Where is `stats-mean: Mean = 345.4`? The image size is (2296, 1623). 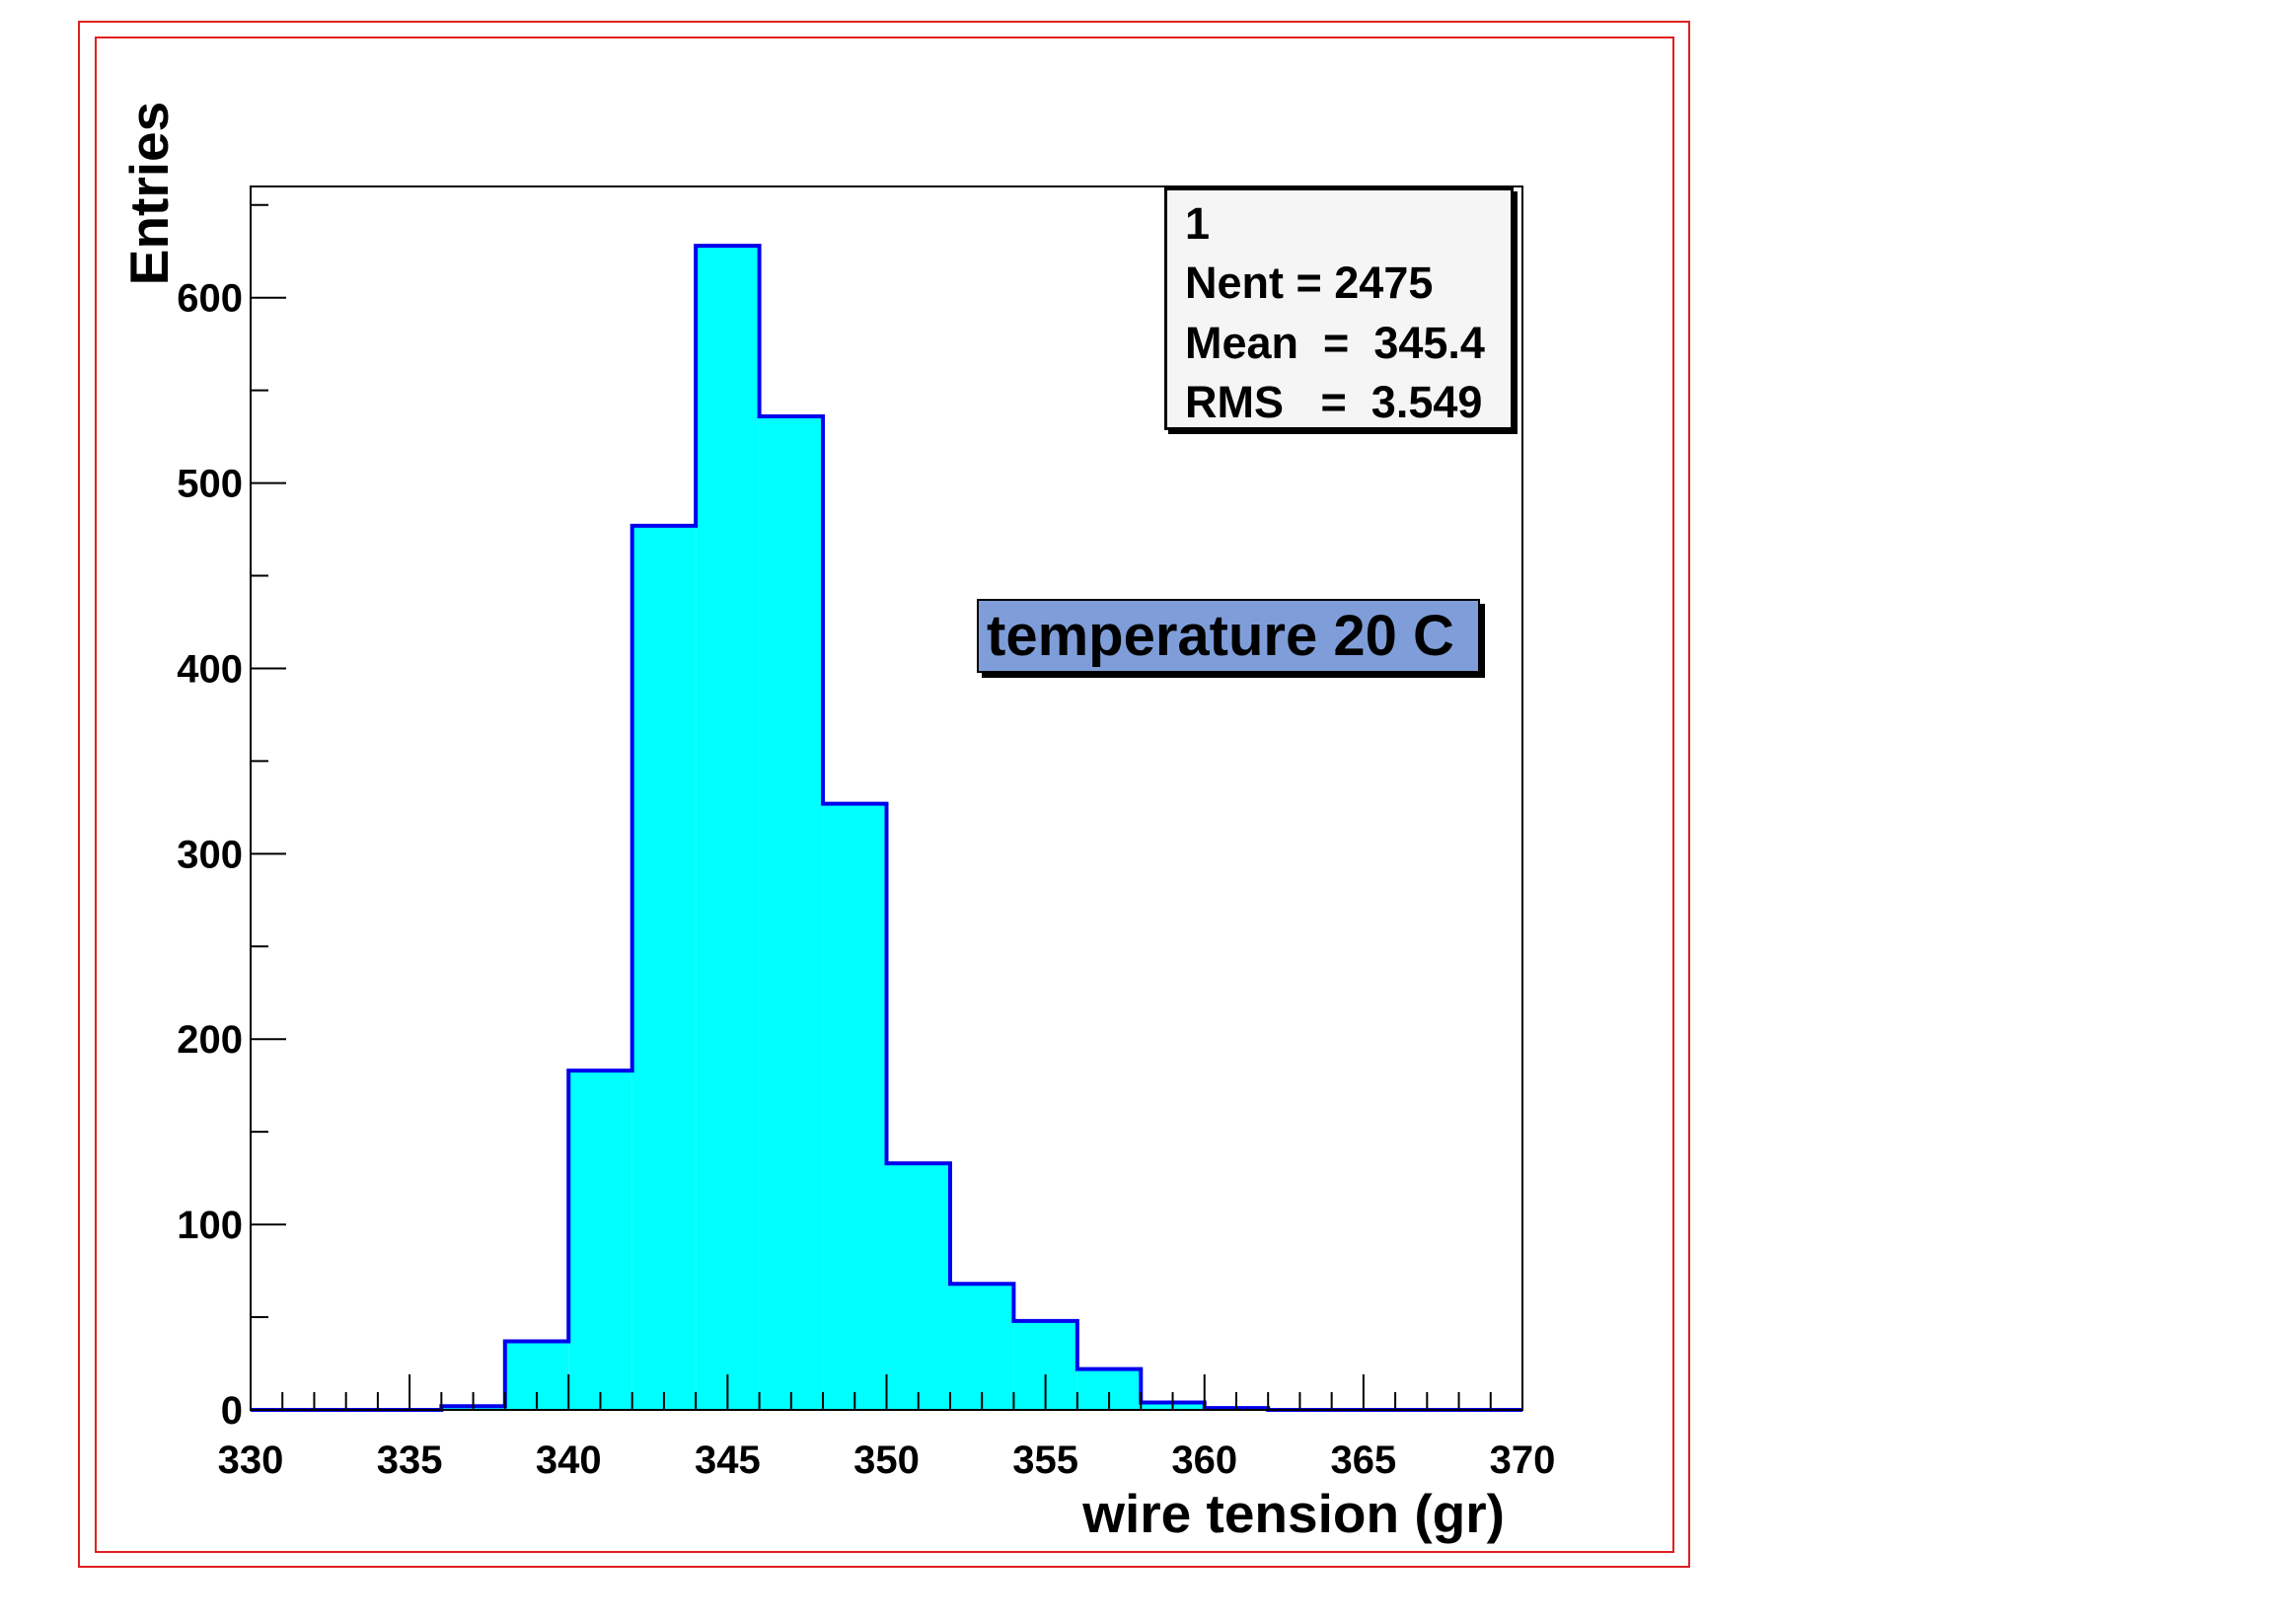
stats-mean: Mean = 345.4 is located at coordinates (1335, 343).